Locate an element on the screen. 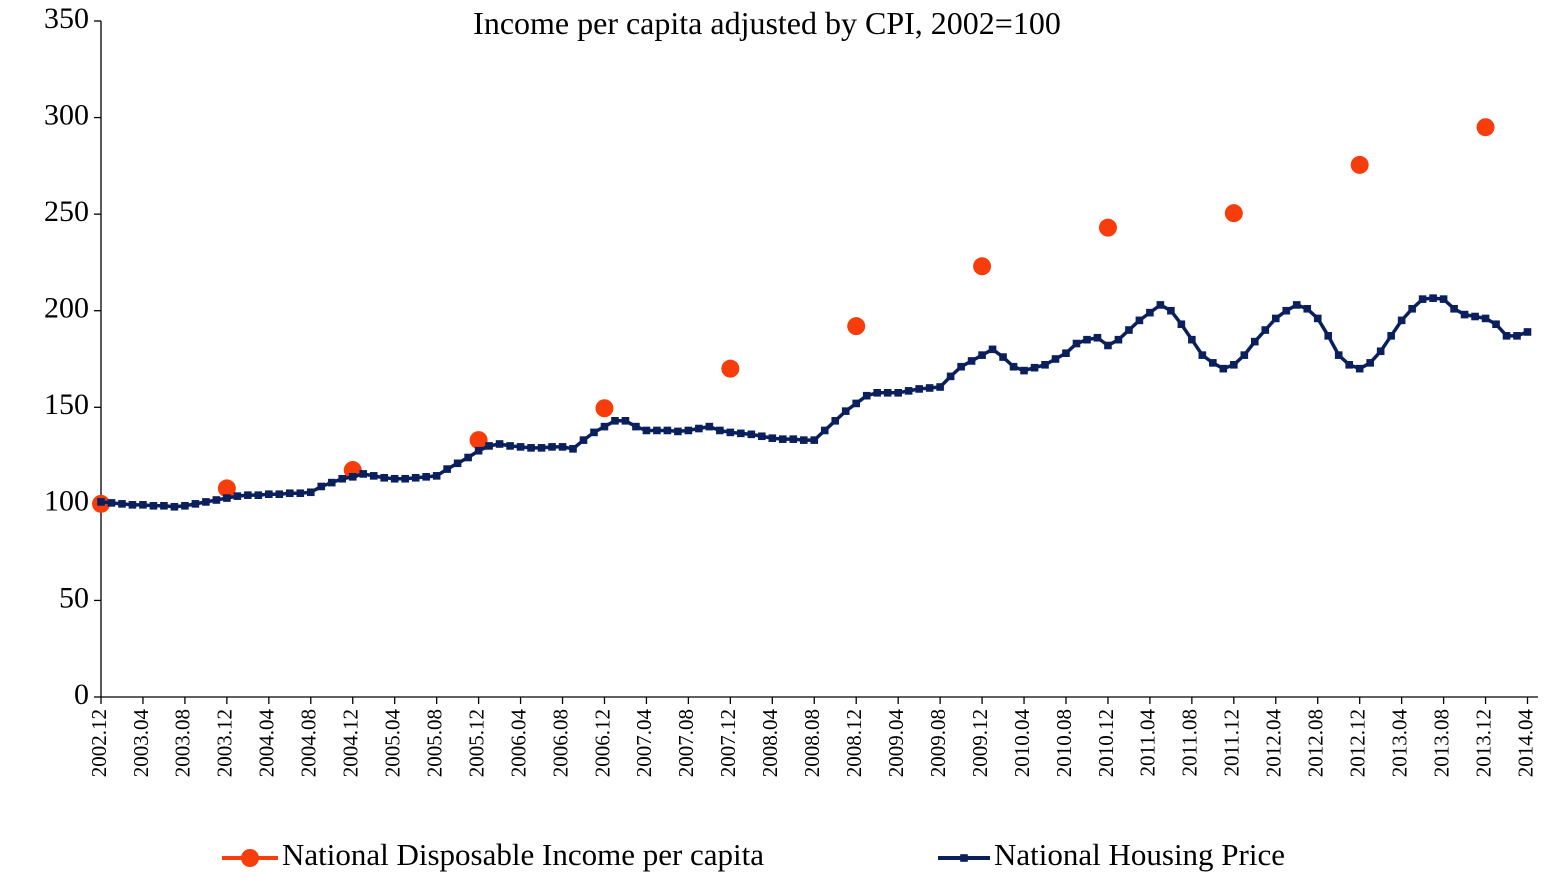 The height and width of the screenshot is (878, 1556). x-tick-label: 2008.04 is located at coordinates (770, 743).